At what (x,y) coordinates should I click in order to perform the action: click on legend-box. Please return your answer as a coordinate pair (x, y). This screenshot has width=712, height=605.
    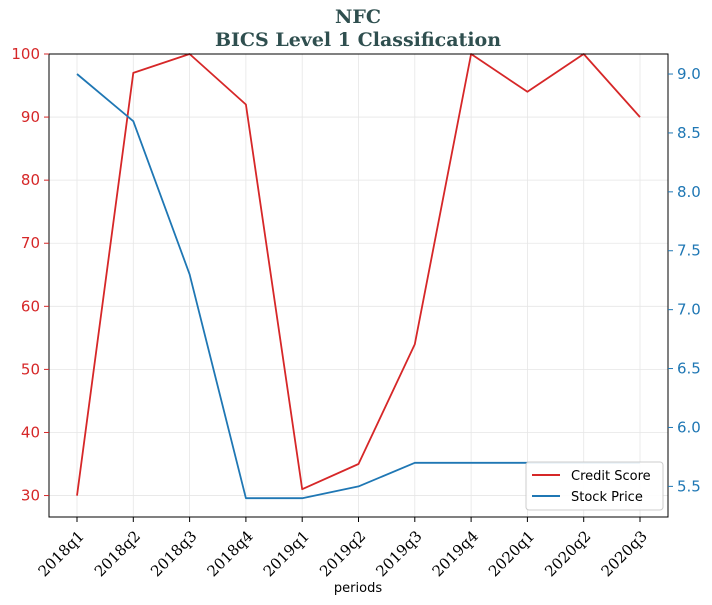
    Looking at the image, I should click on (594, 486).